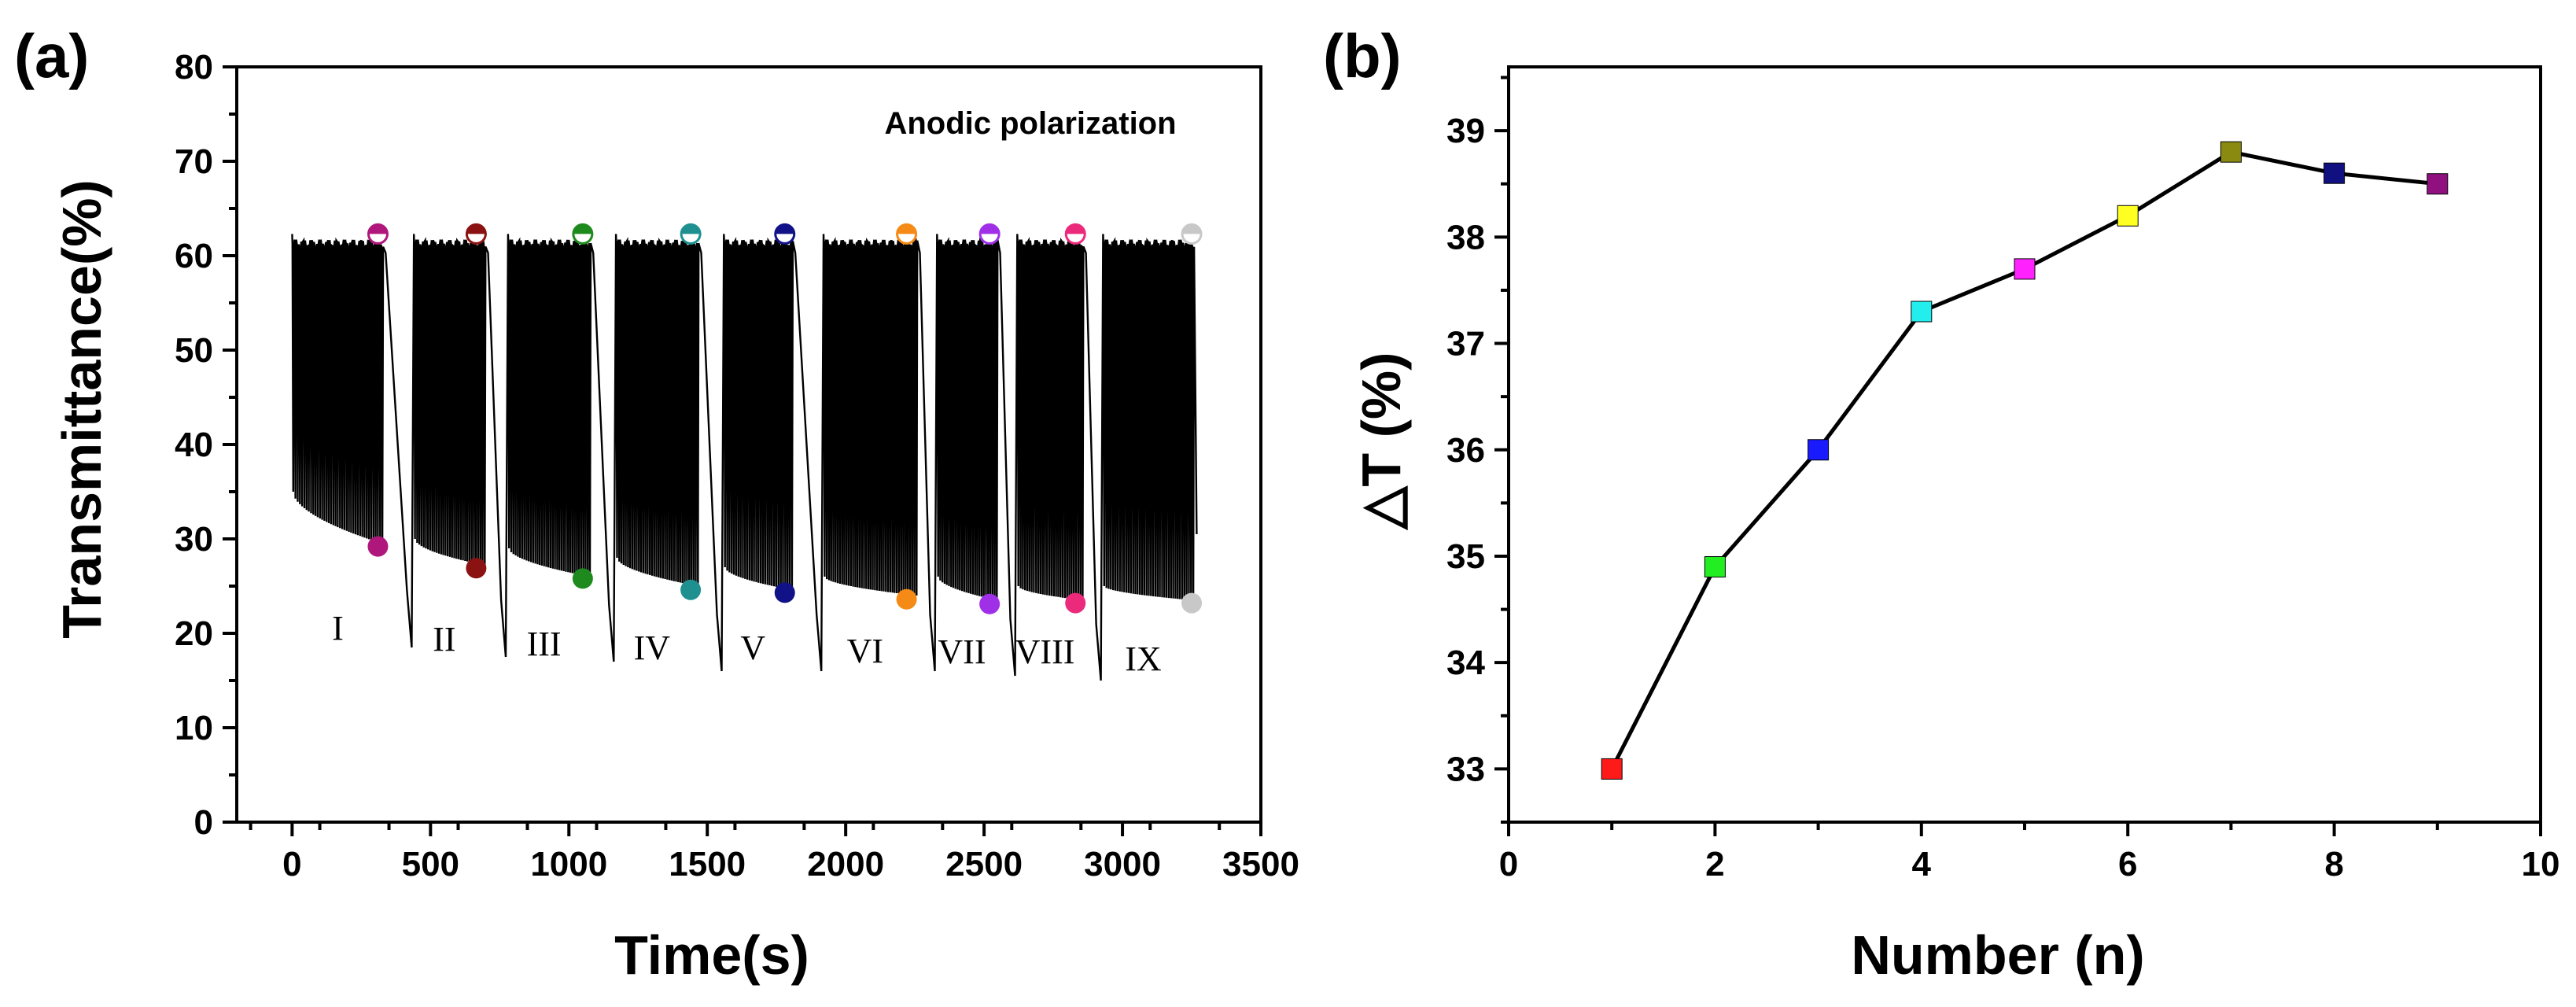  I want to click on y-tick-label: 50, so click(194, 351).